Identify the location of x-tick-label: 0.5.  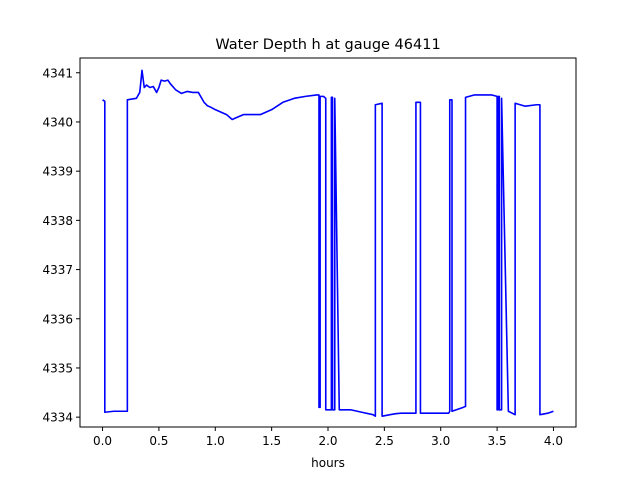
(158, 441).